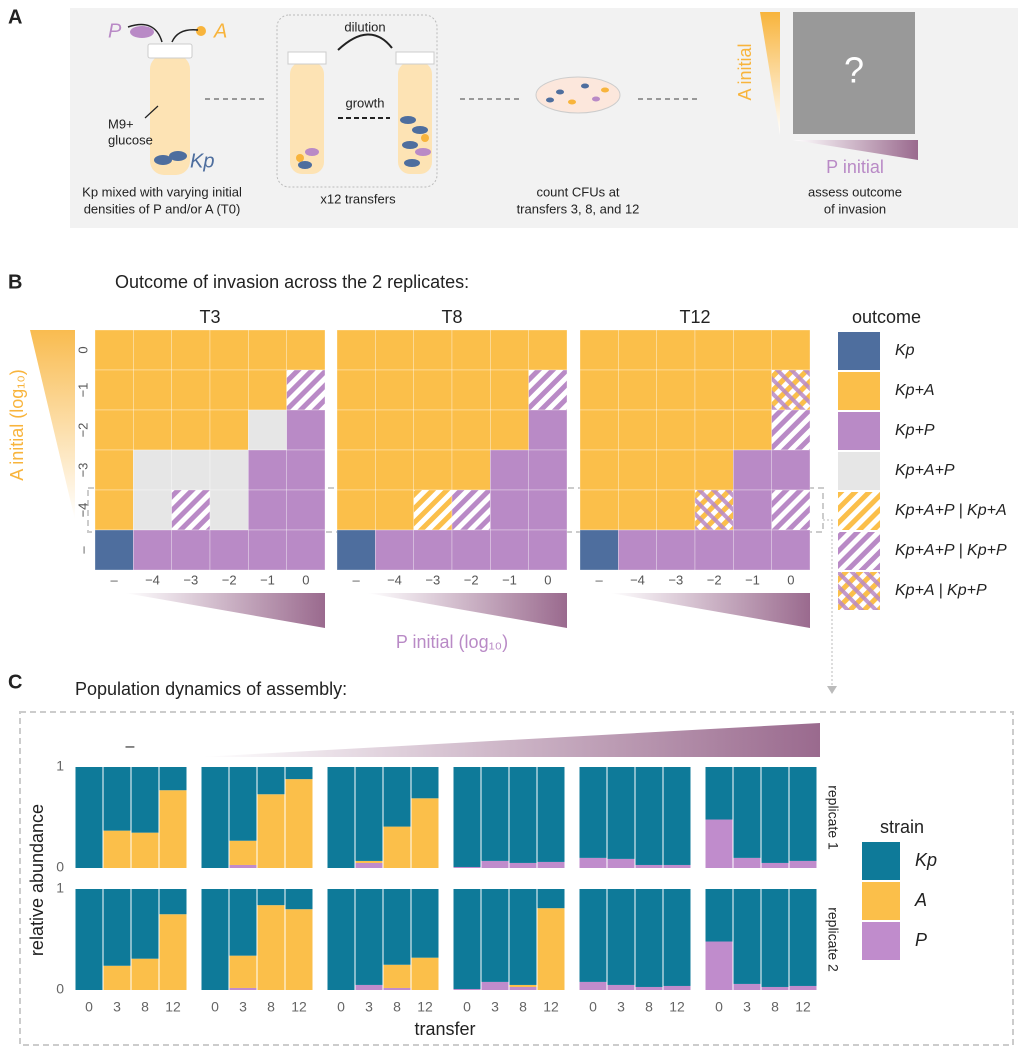 The image size is (1027, 1055). What do you see at coordinates (229, 579) in the screenshot?
I see `x-tick-label: −2` at bounding box center [229, 579].